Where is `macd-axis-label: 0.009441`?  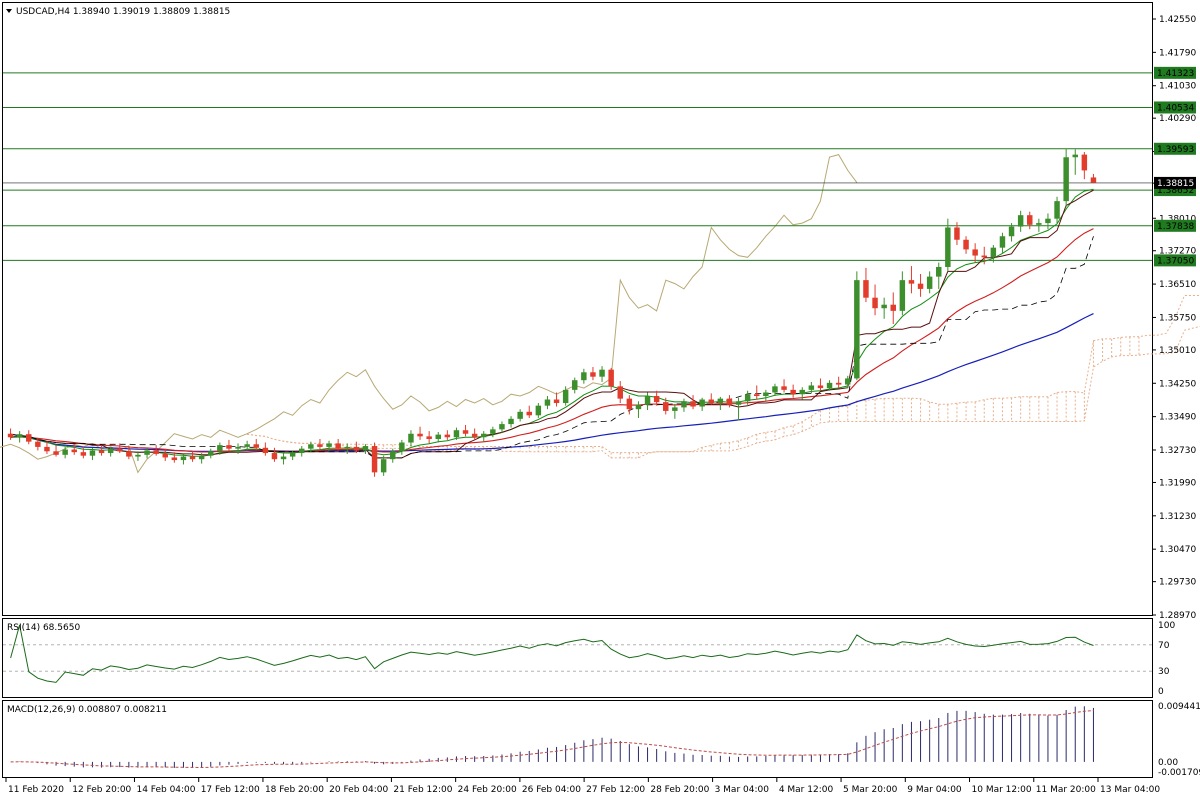
macd-axis-label: 0.009441 is located at coordinates (1179, 707).